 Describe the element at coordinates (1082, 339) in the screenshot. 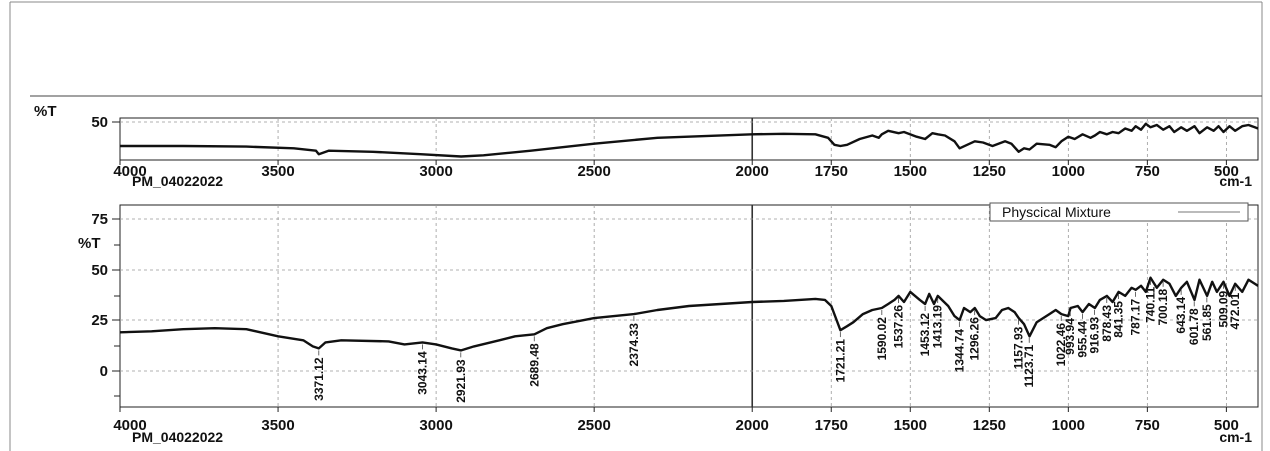

I see `peak-label: 955.44` at that location.